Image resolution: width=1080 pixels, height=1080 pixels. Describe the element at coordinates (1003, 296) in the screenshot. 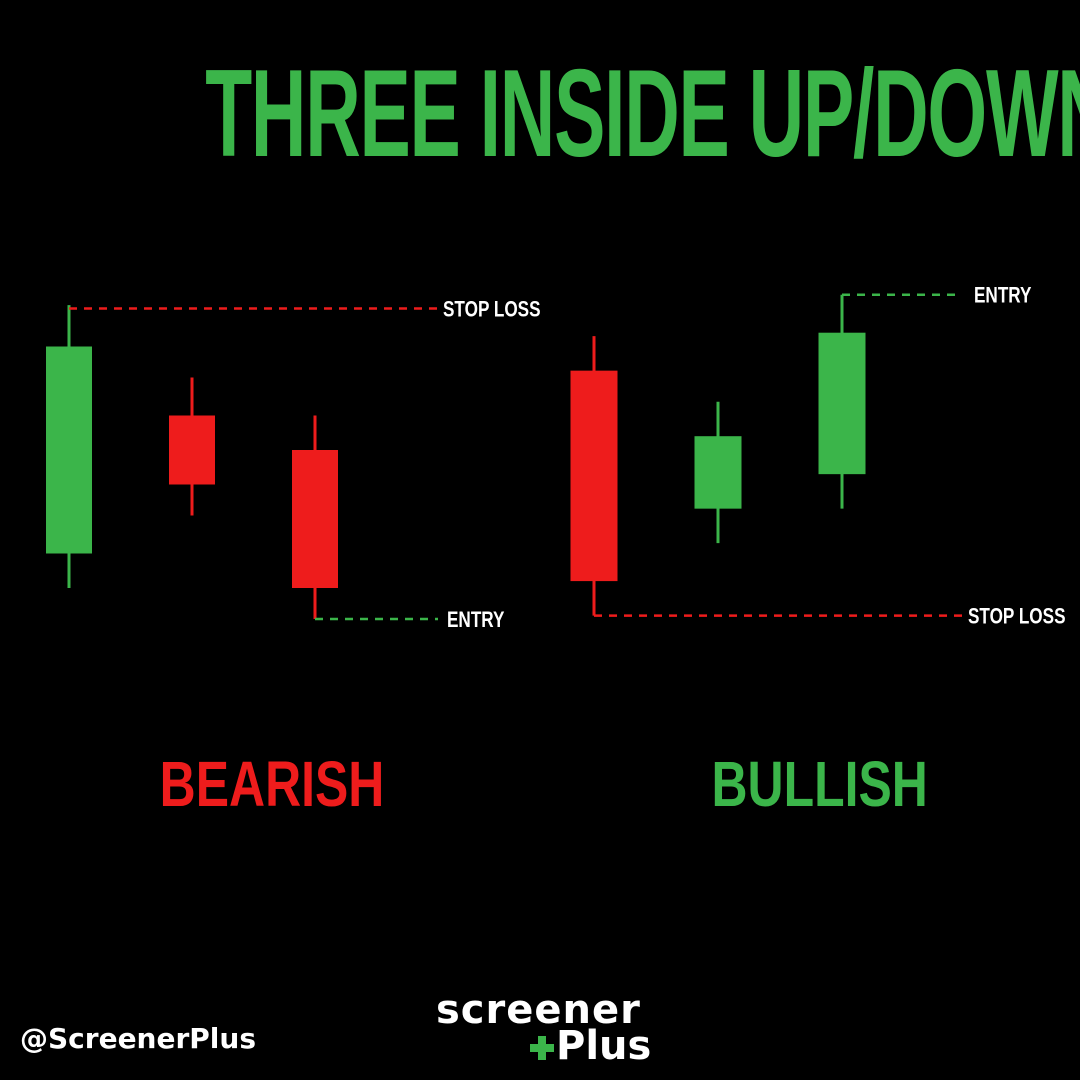

I see `bullish-entry-label: ENTRY` at that location.